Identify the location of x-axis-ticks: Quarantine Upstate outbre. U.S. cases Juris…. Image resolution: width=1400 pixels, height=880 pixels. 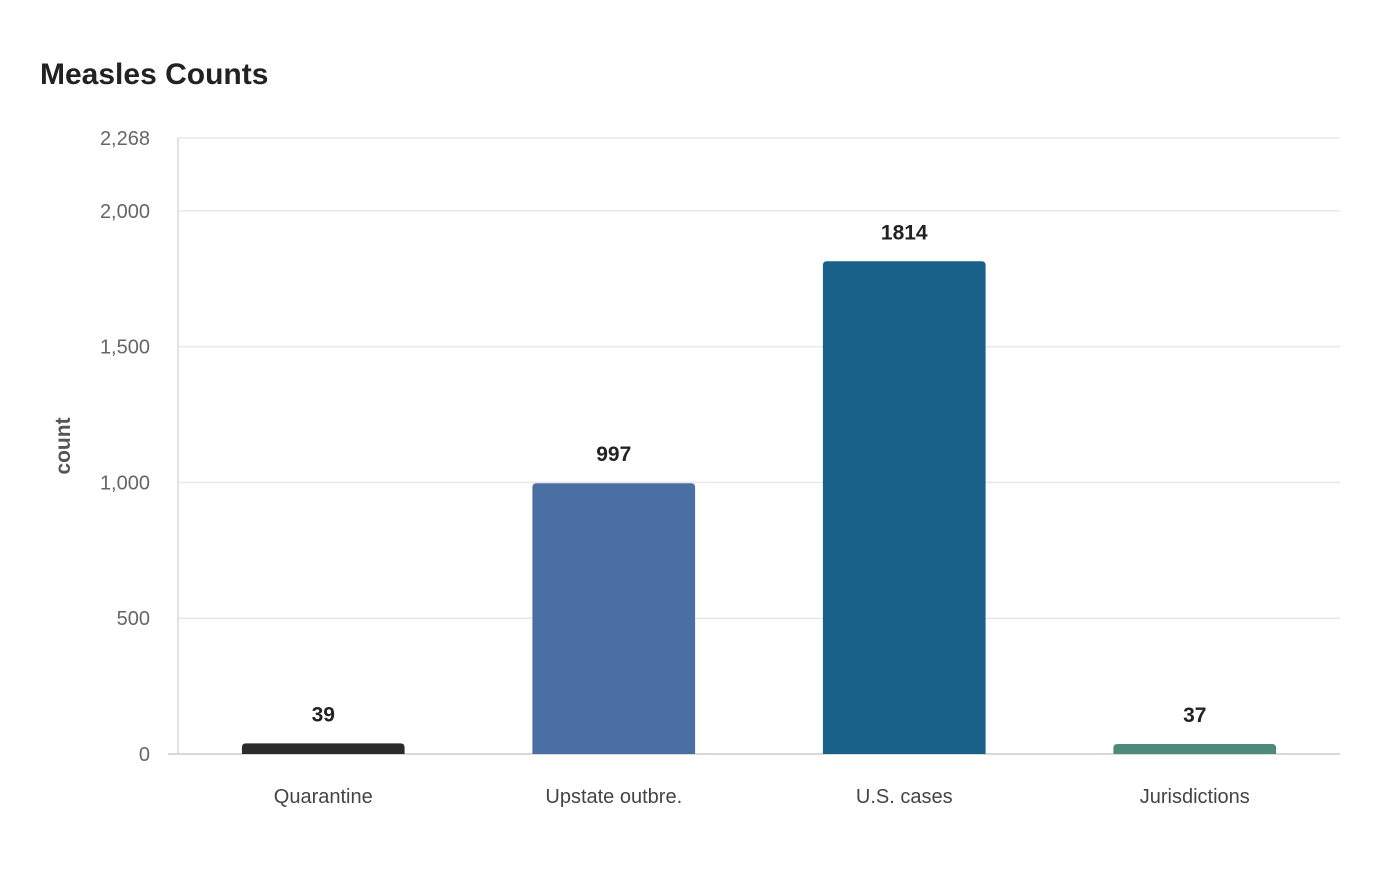
(762, 797).